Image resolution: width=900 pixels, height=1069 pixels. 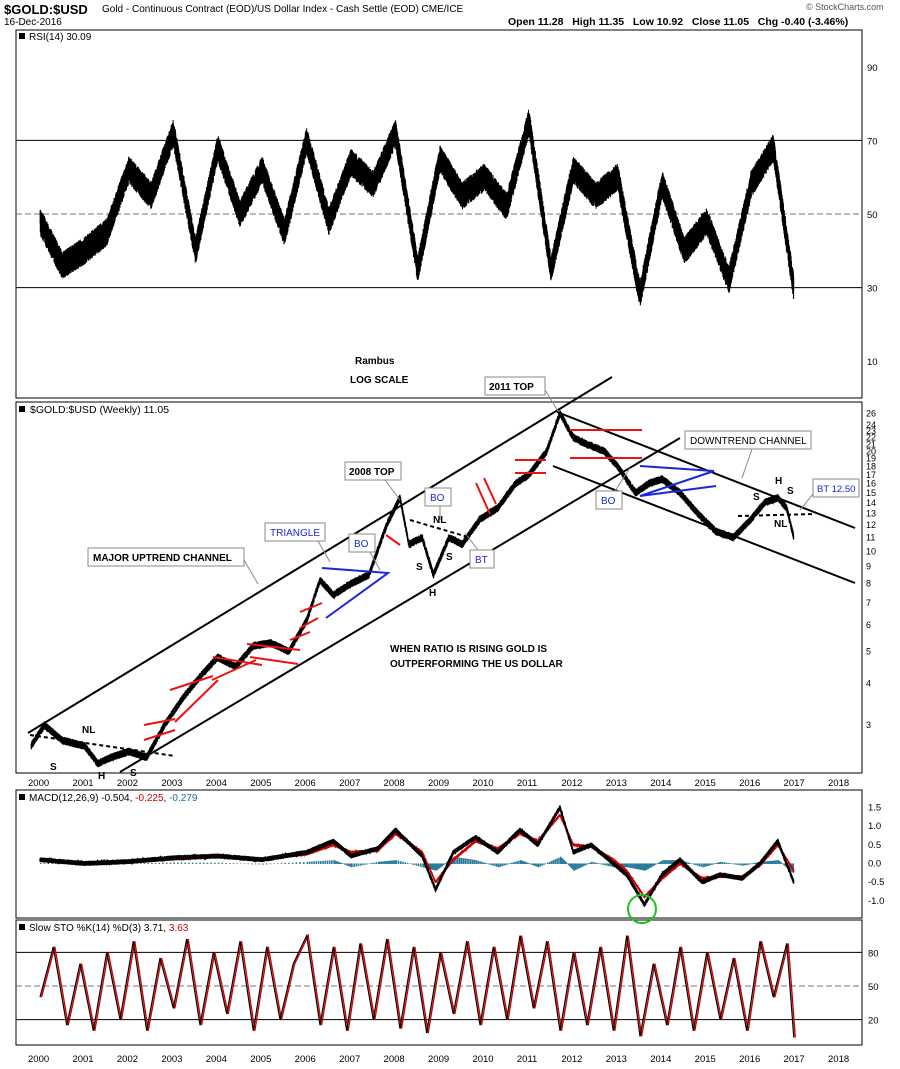 I want to click on price-y-tick: 20, so click(x=871, y=451).